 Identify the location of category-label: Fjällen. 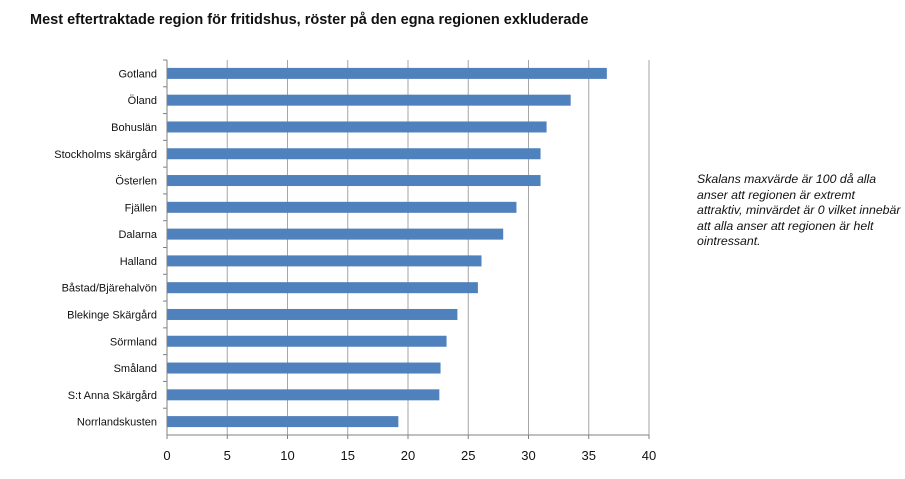
(141, 208).